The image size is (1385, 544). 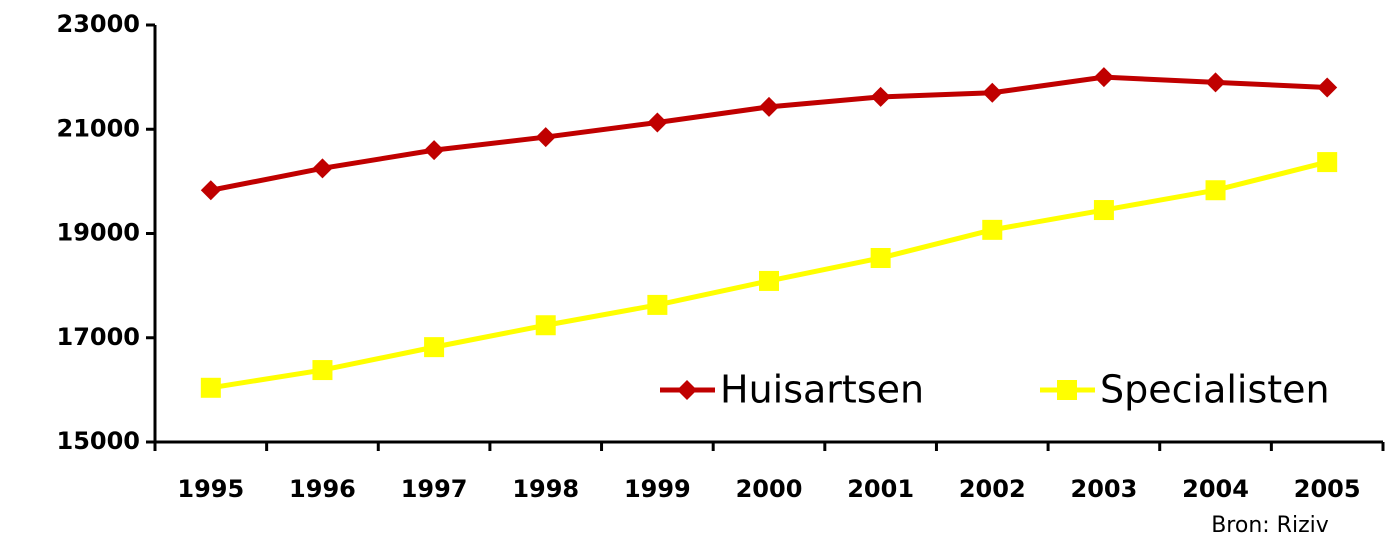 What do you see at coordinates (99, 24) in the screenshot?
I see `y-tick-label: 23000` at bounding box center [99, 24].